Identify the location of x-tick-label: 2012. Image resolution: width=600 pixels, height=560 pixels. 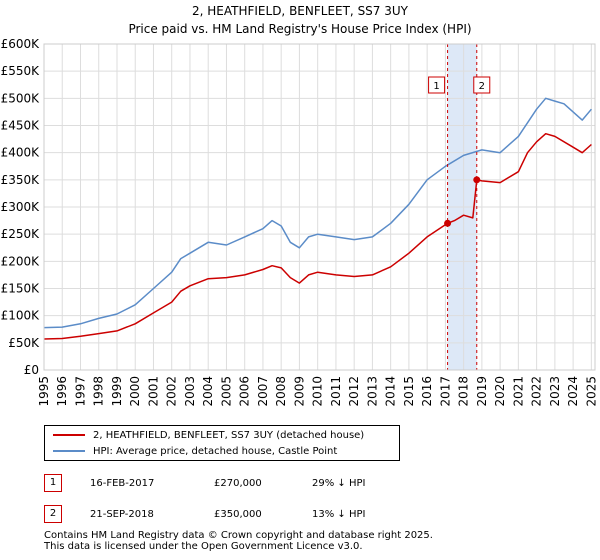
(354, 391).